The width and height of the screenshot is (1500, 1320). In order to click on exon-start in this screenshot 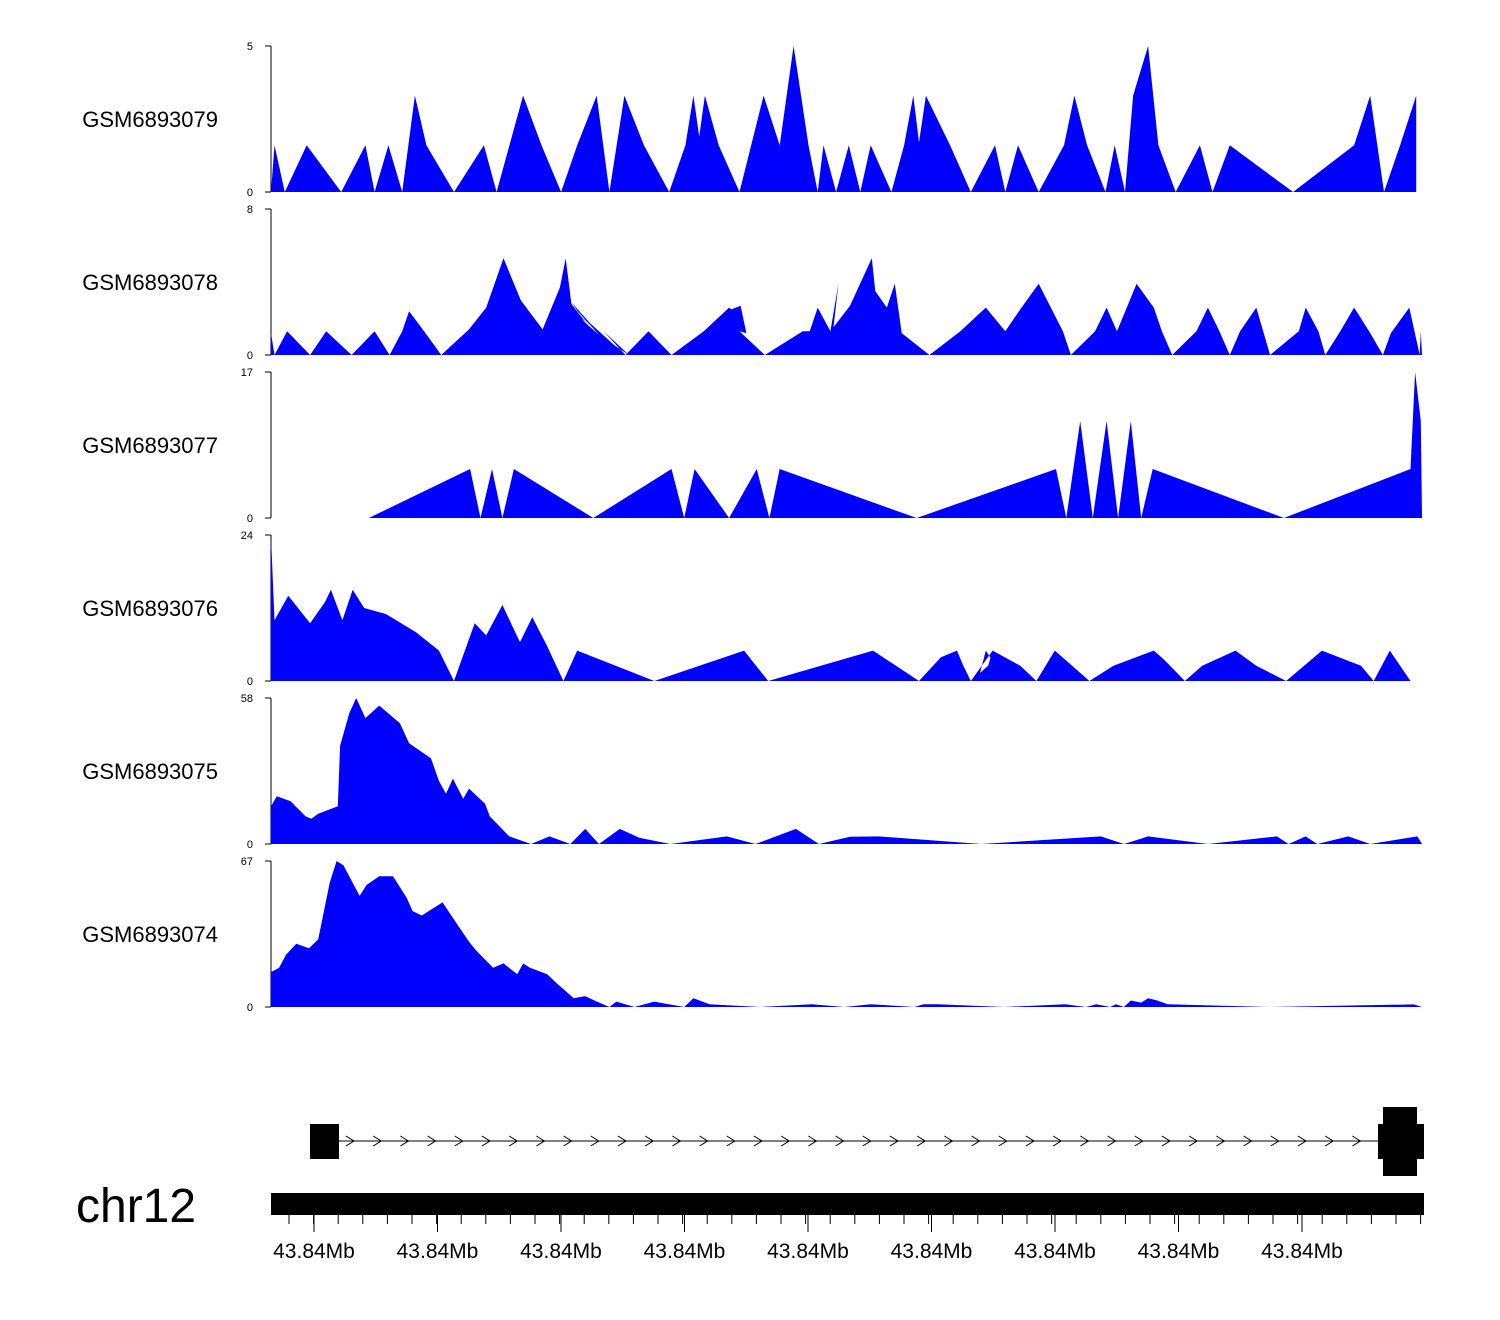, I will do `click(324, 1141)`.